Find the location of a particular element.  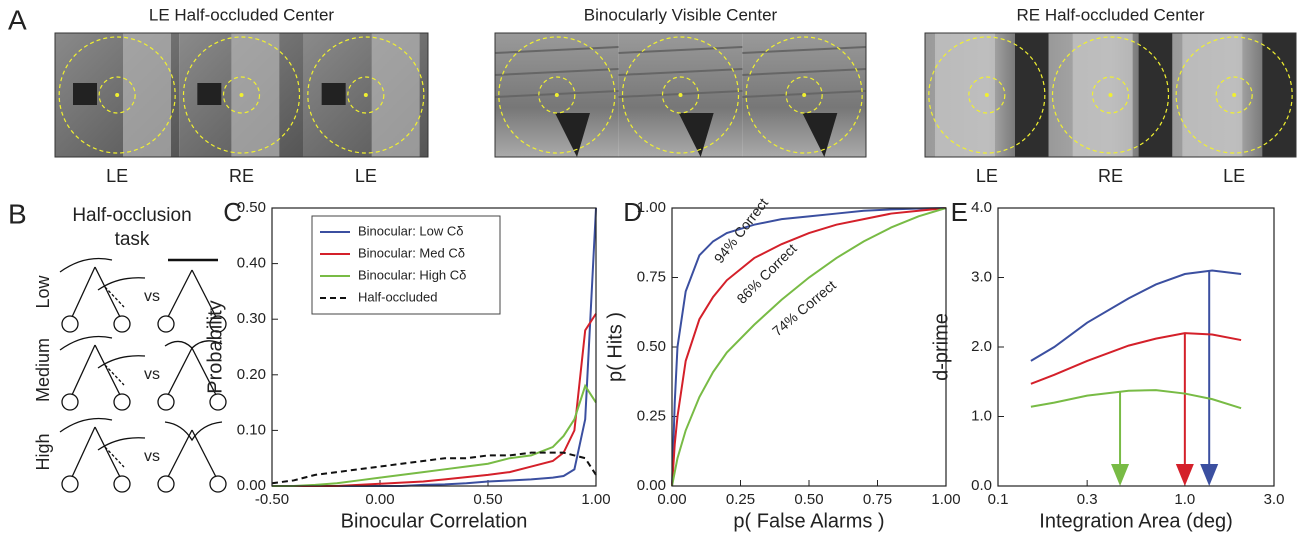

y-tick-label: 4.0 is located at coordinates (981, 207).